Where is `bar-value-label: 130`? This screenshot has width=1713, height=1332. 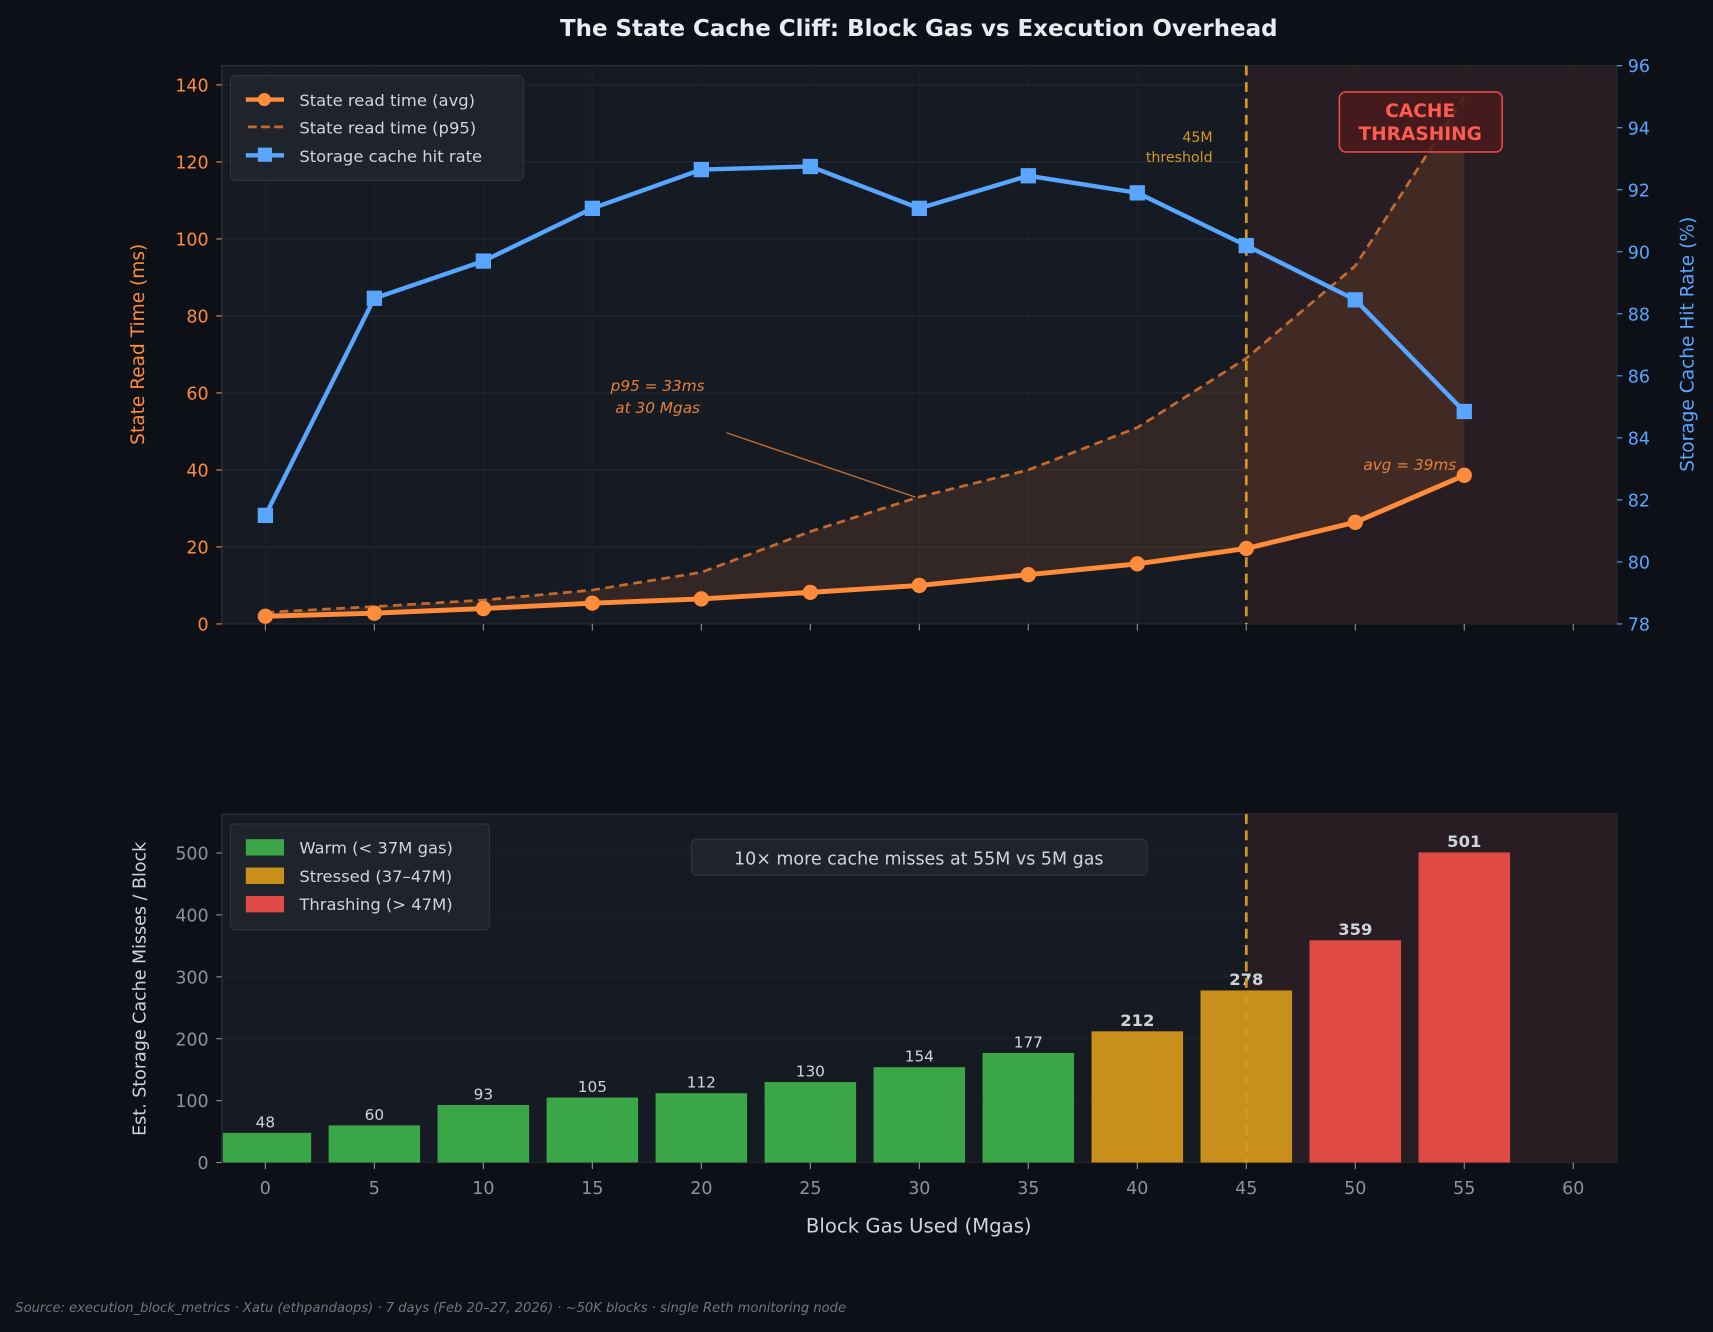 bar-value-label: 130 is located at coordinates (810, 1072).